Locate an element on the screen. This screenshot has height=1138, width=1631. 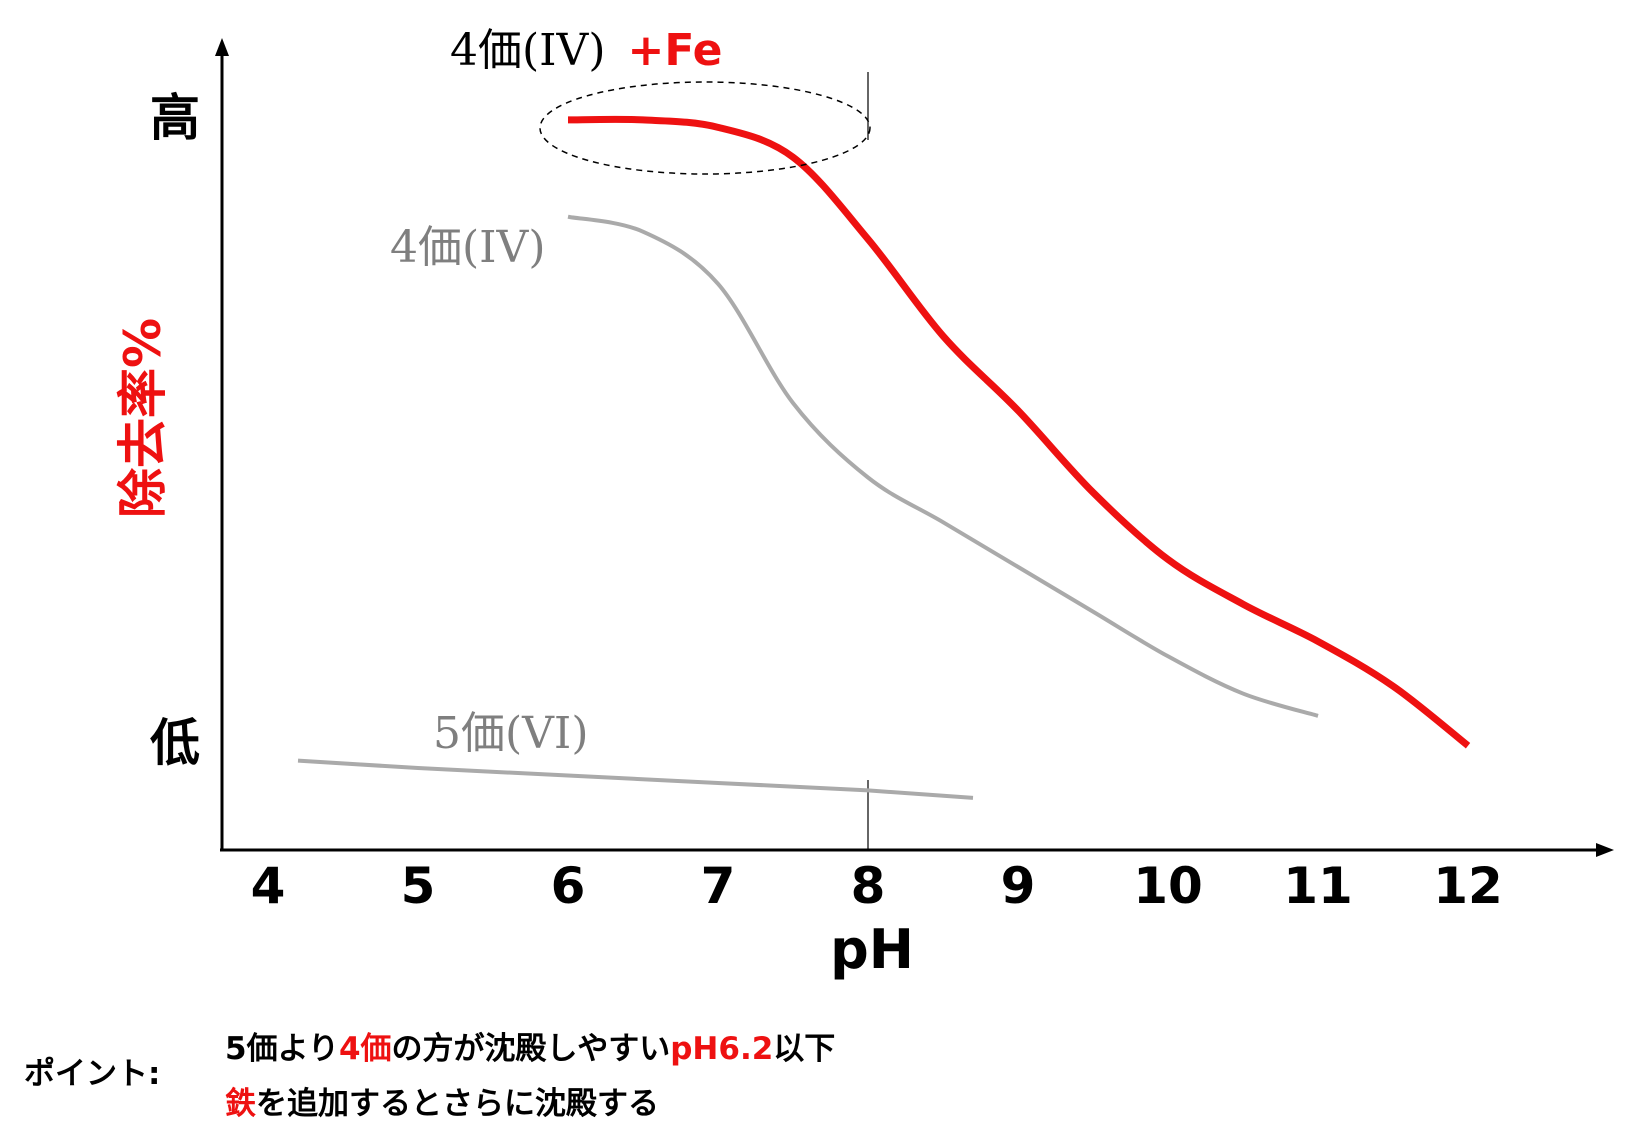
y-axis-arrow is located at coordinates (222, 47).